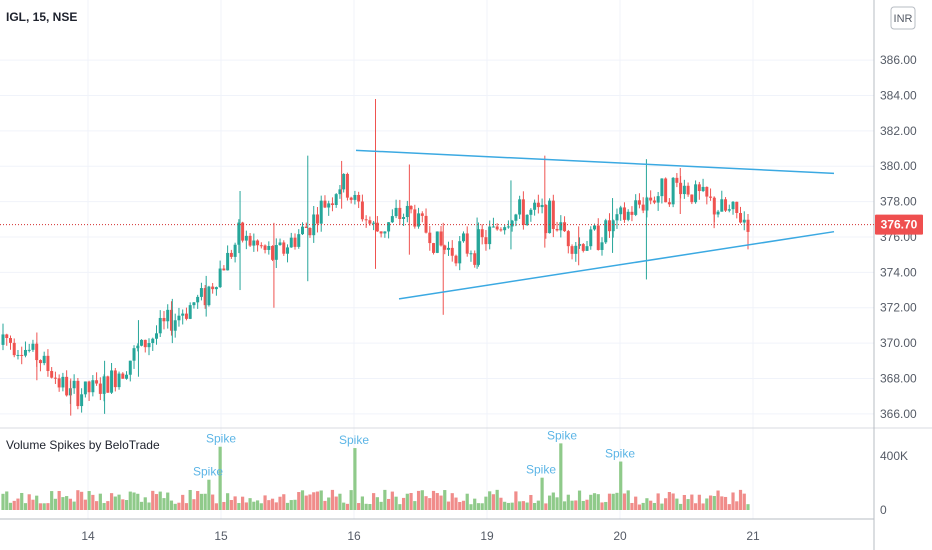  Describe the element at coordinates (899, 225) in the screenshot. I see `last-price-label: 376.70` at that location.